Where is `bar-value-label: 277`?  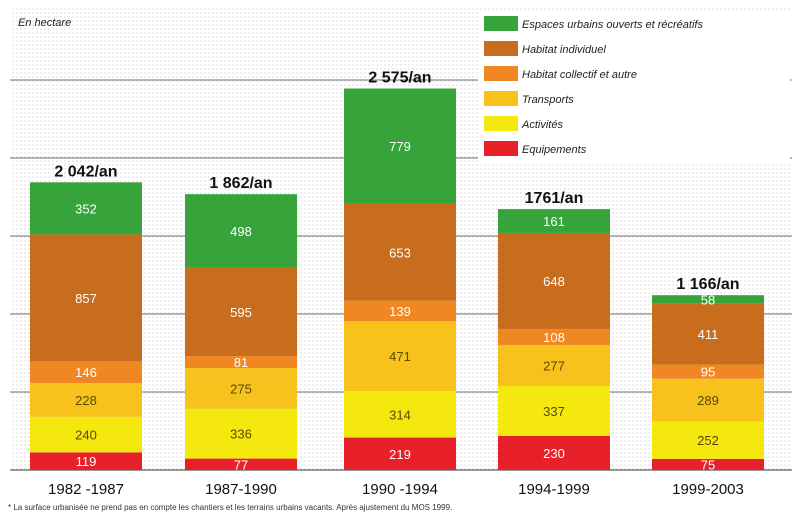 bar-value-label: 277 is located at coordinates (554, 365).